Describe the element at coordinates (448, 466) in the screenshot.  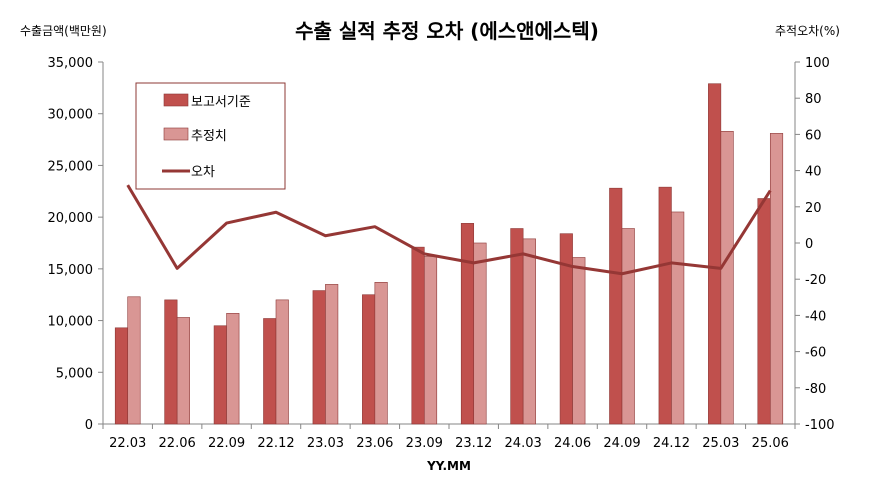
I see `x-axis-label: YY.MM` at that location.